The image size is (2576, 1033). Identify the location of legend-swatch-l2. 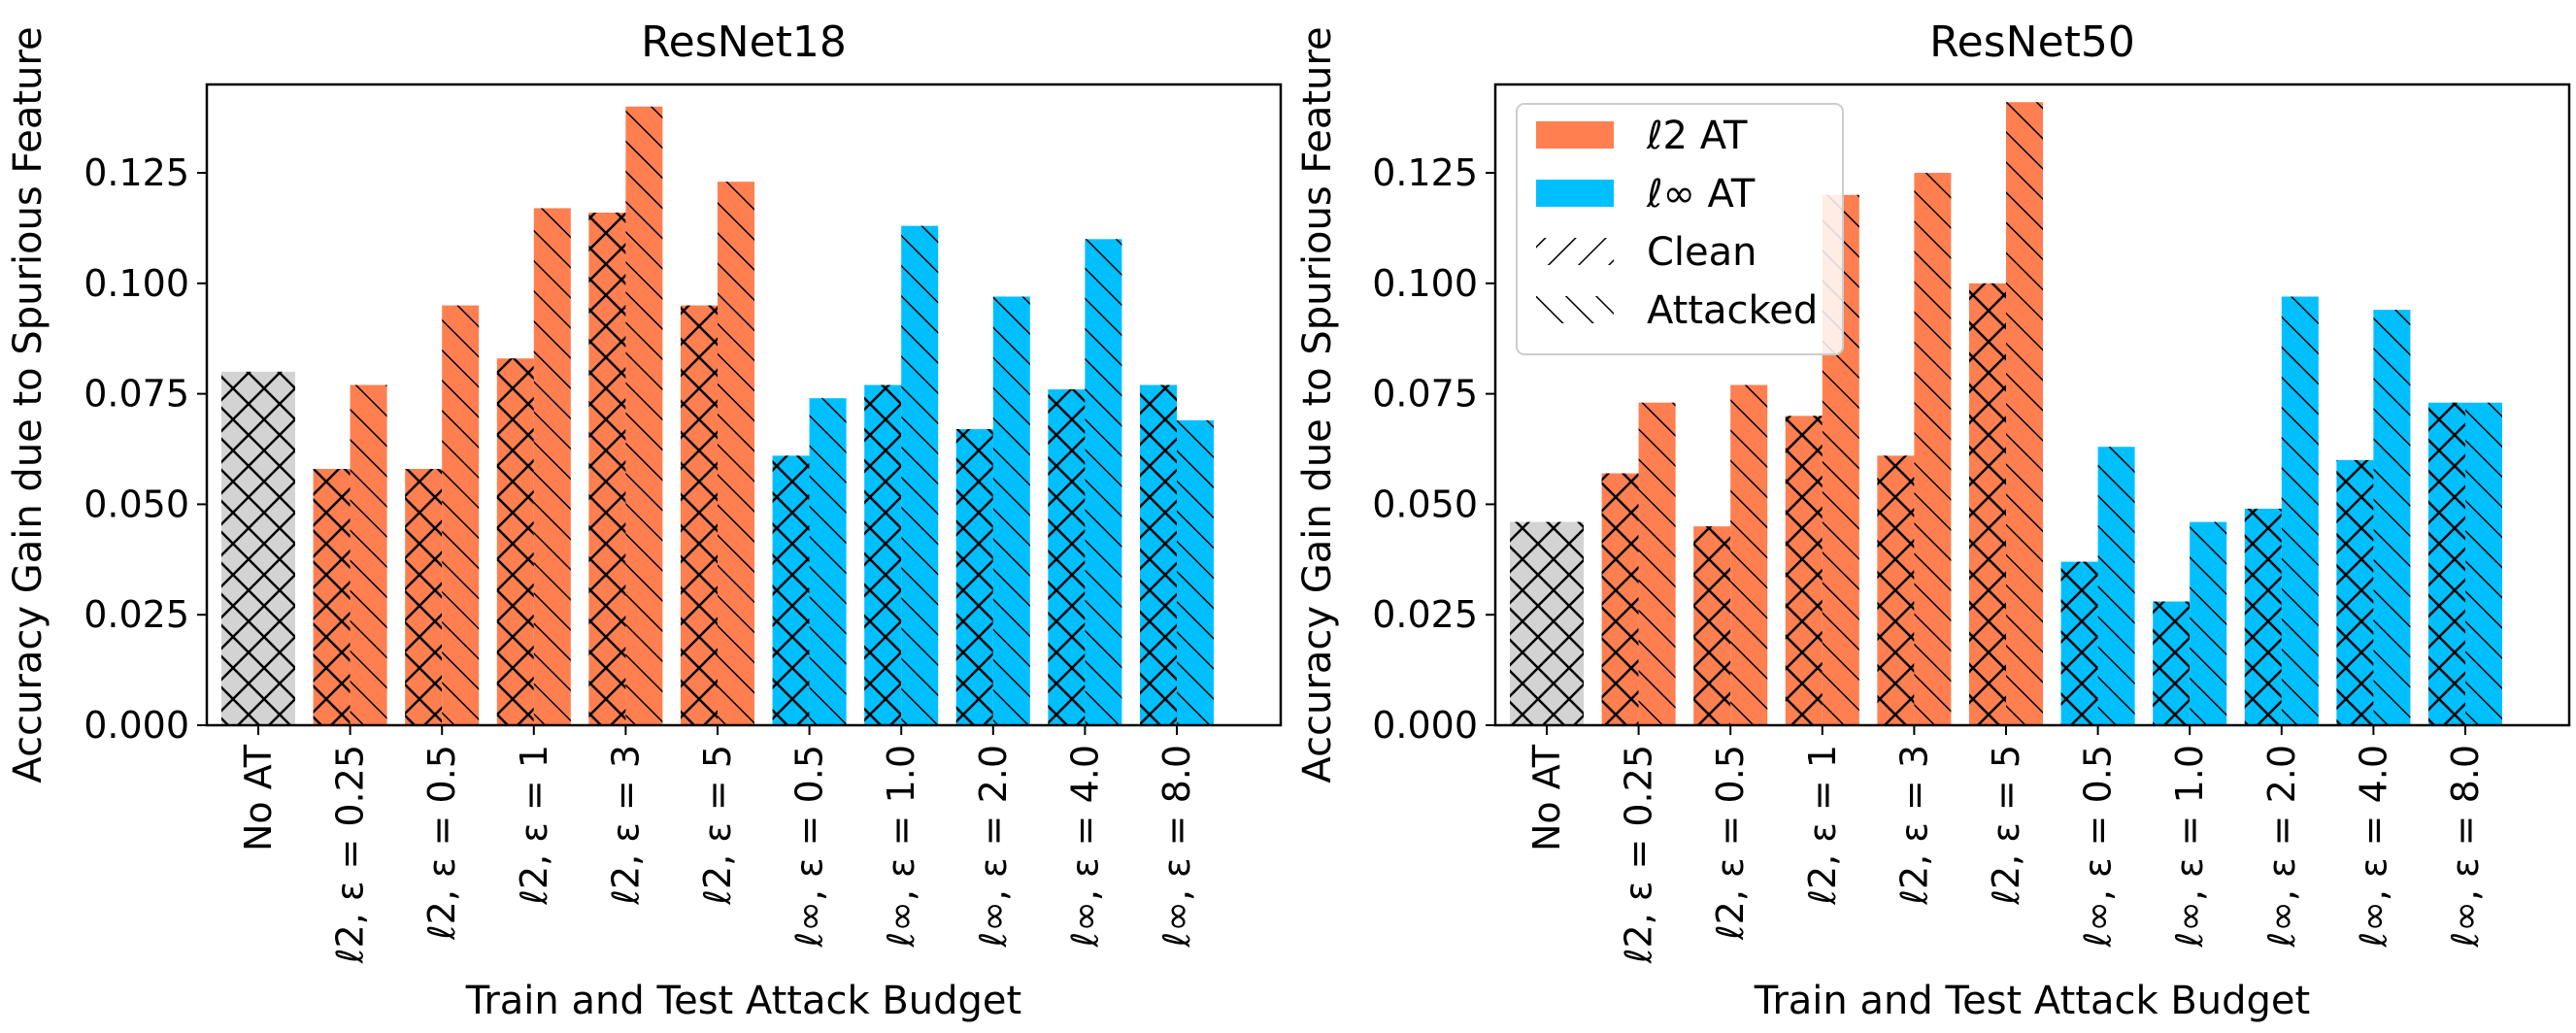
(1575, 135).